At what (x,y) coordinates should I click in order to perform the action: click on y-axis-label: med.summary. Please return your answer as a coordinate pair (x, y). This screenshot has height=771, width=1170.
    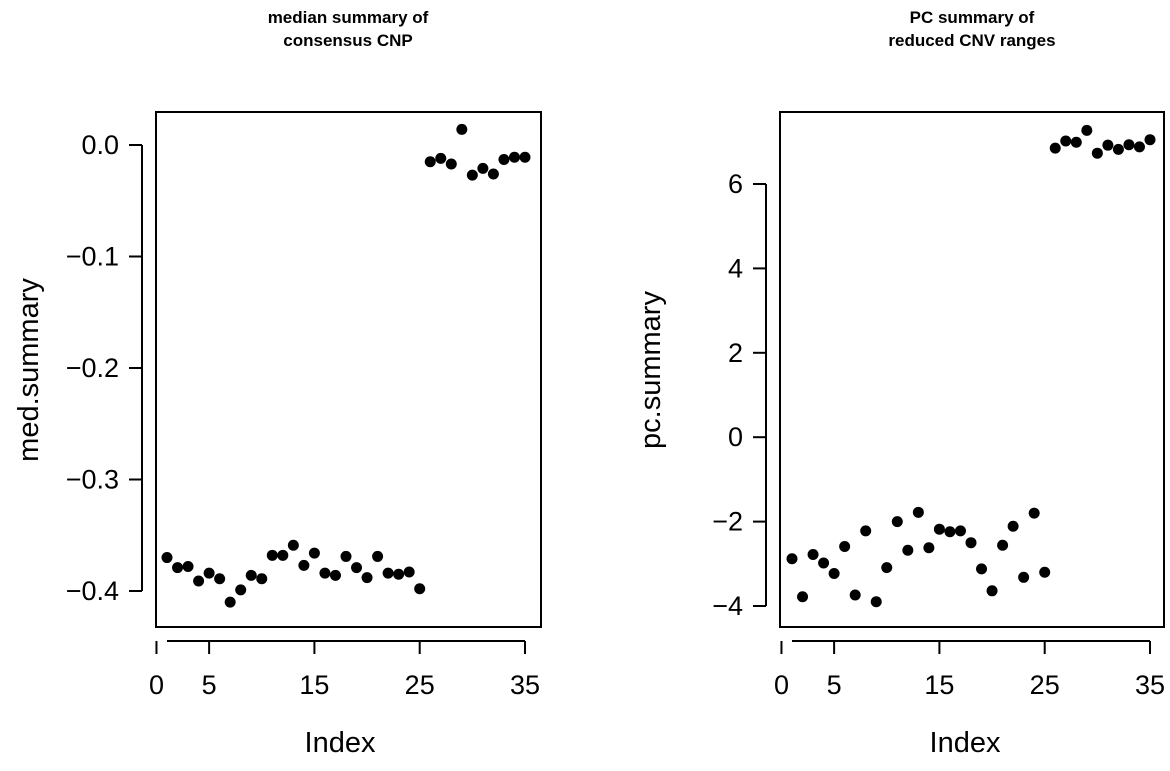
    Looking at the image, I should click on (29, 370).